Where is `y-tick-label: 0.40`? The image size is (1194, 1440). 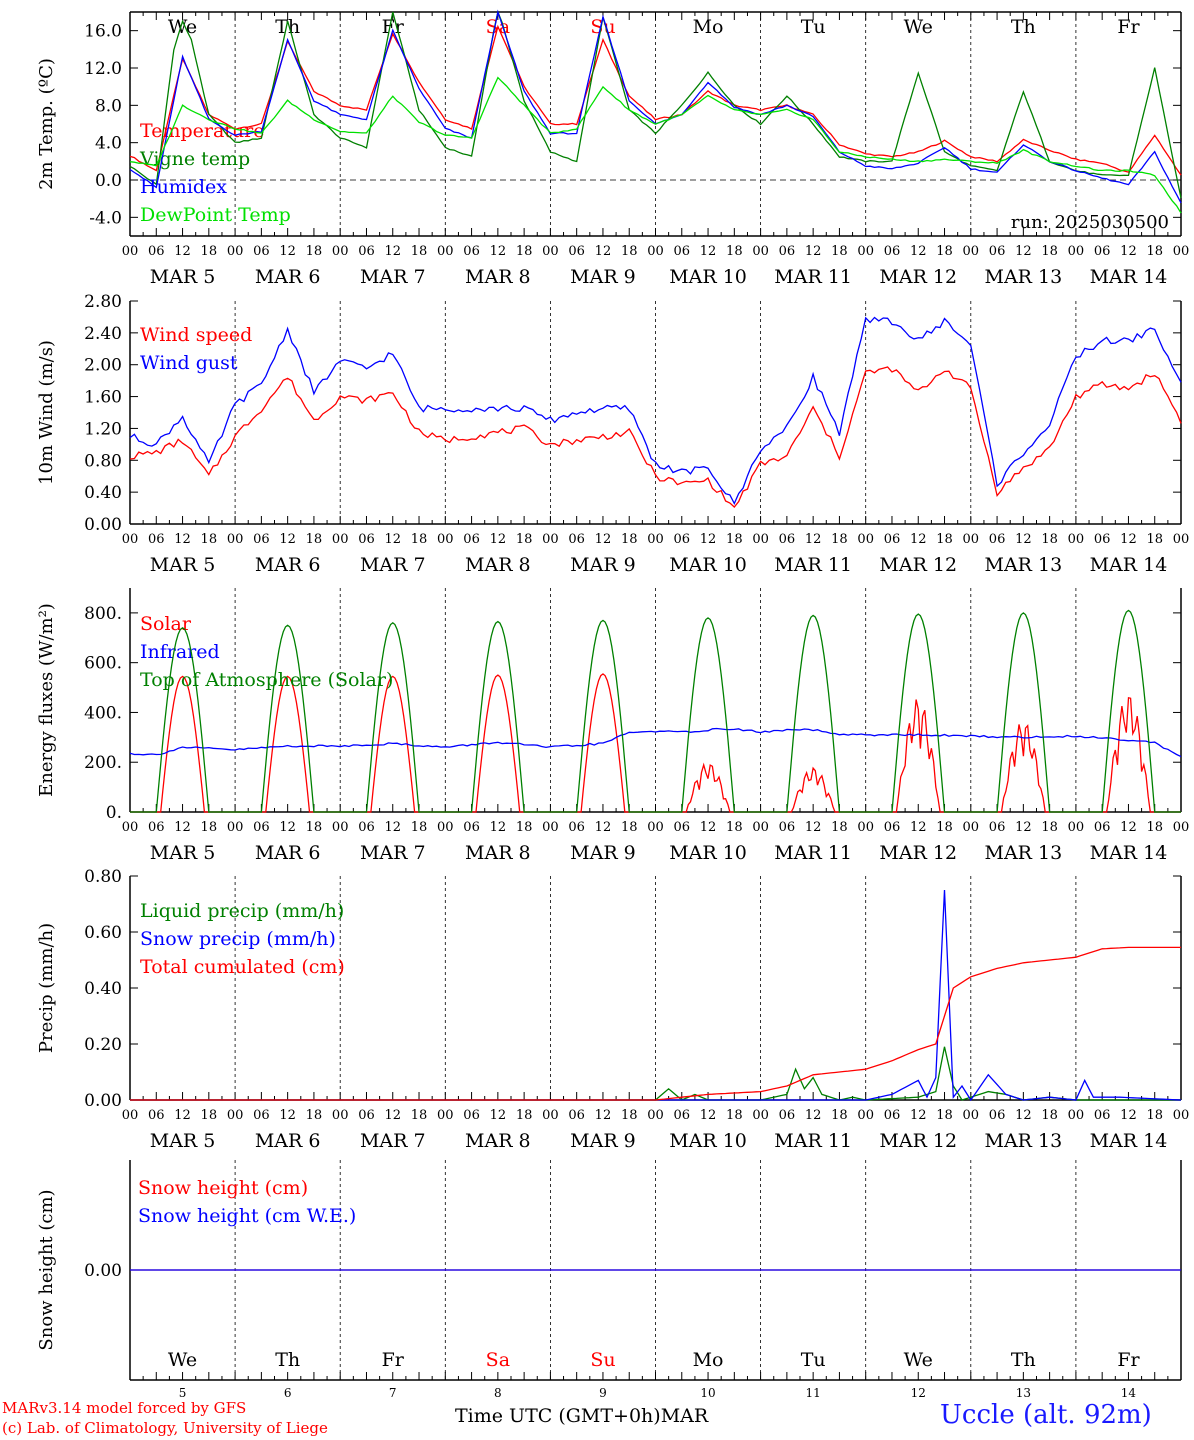
y-tick-label: 0.40 is located at coordinates (103, 989).